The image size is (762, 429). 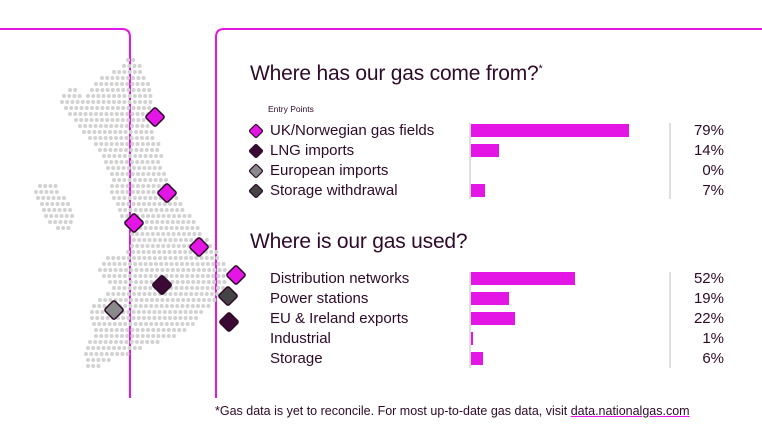 I want to click on value-label: 14%, so click(x=708, y=150).